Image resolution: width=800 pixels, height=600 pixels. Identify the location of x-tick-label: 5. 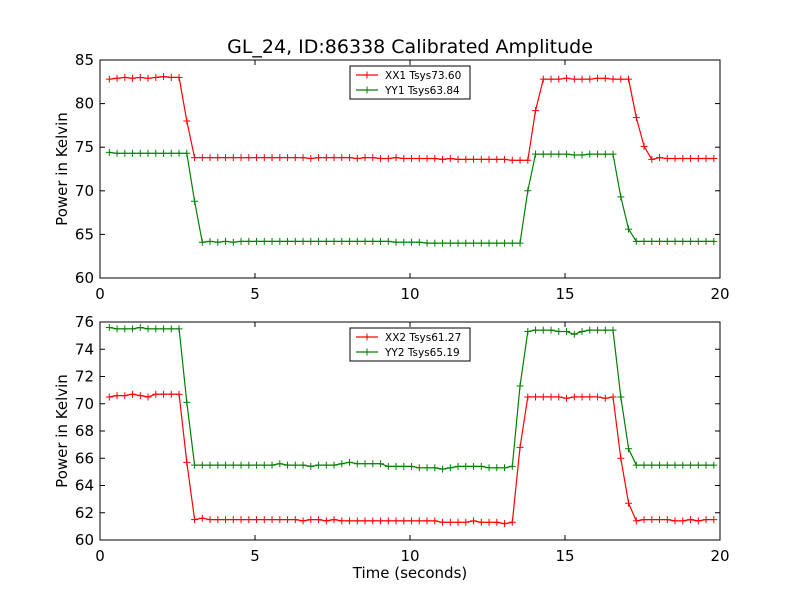
(255, 294).